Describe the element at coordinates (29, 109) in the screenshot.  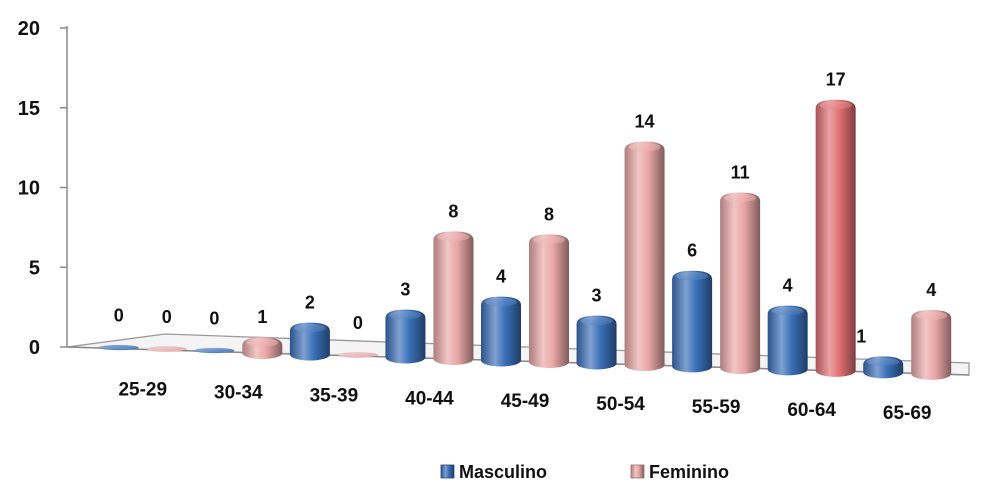
I see `y-tick-label: 15` at that location.